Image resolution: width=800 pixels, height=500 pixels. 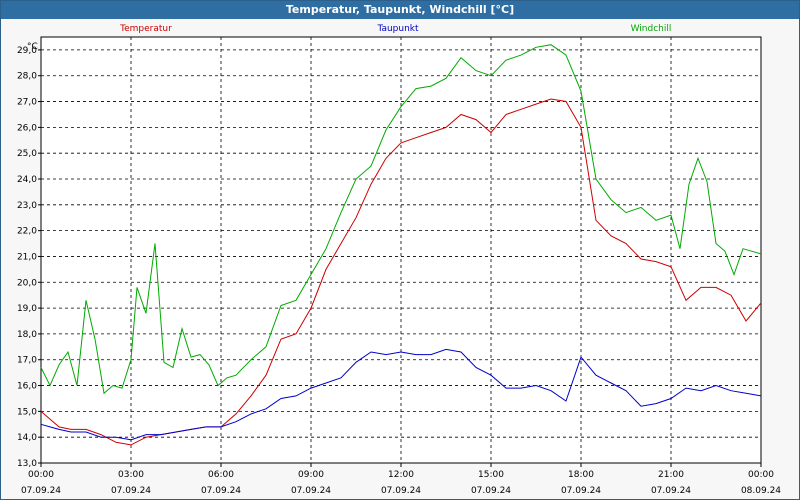 What do you see at coordinates (27, 180) in the screenshot?
I see `y-tick-label: 24,0` at bounding box center [27, 180].